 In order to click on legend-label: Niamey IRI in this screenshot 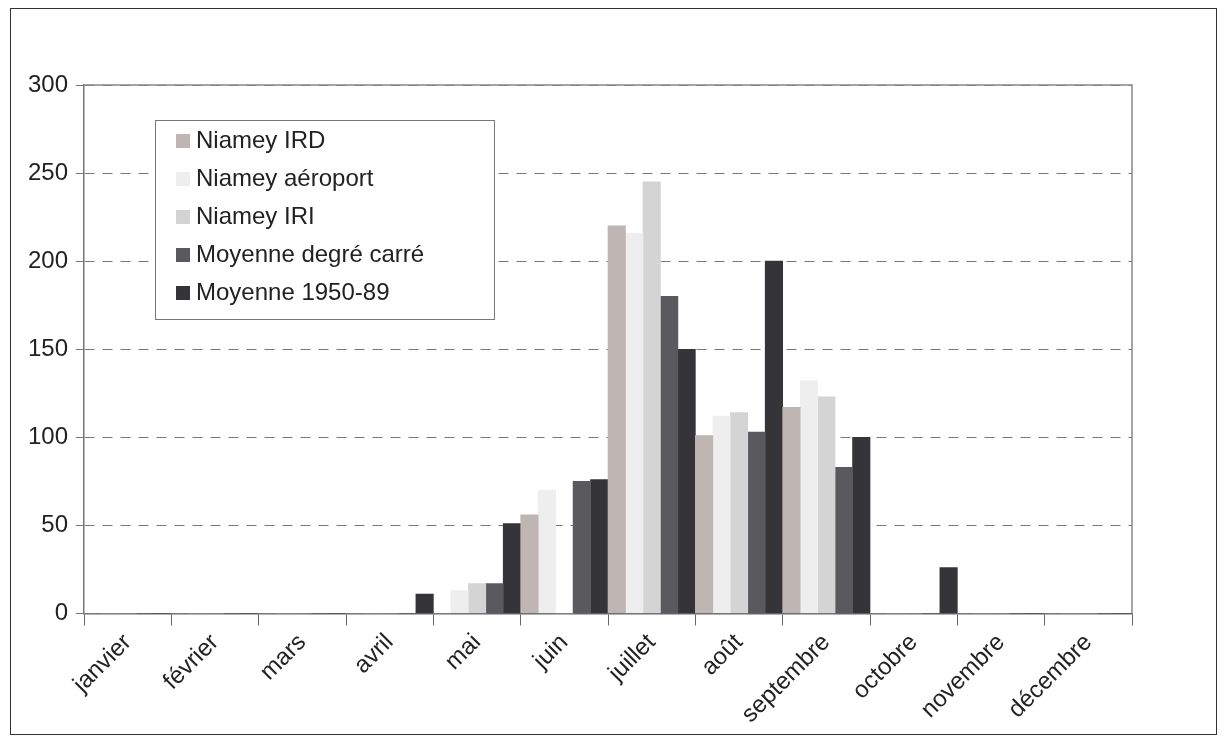, I will do `click(255, 215)`.